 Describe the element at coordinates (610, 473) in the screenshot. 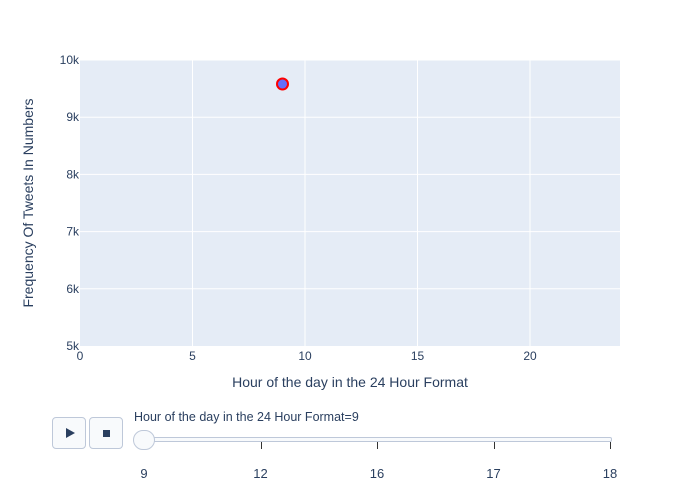

I see `slider-step-label: 18` at that location.